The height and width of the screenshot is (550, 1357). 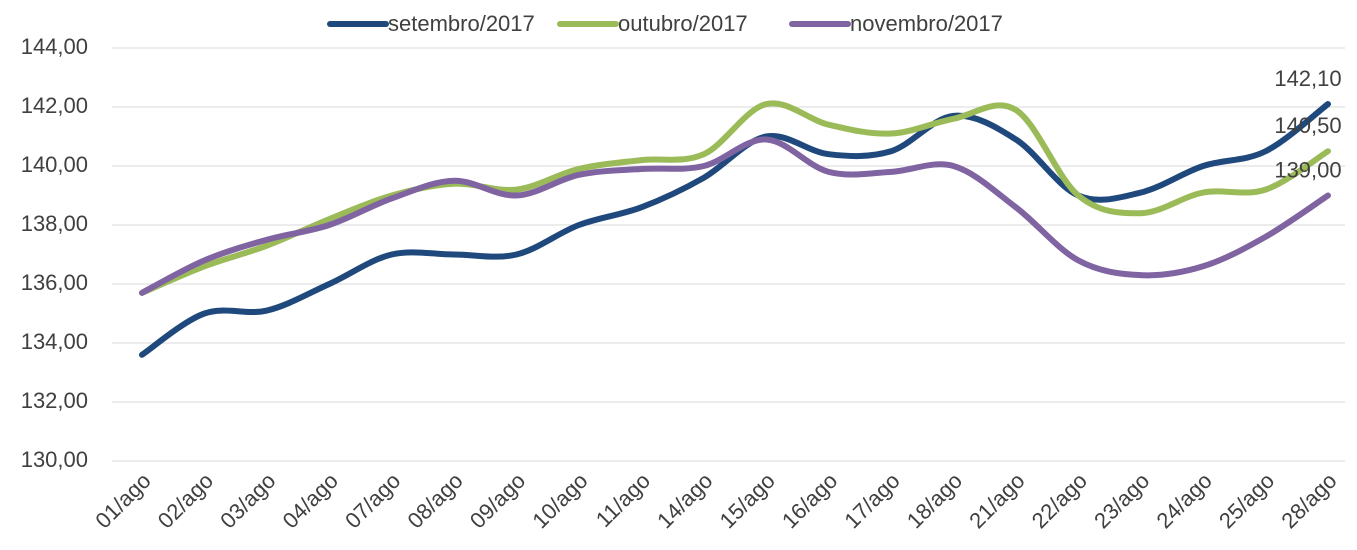 I want to click on y-tick-label: 142,00, so click(x=54, y=105).